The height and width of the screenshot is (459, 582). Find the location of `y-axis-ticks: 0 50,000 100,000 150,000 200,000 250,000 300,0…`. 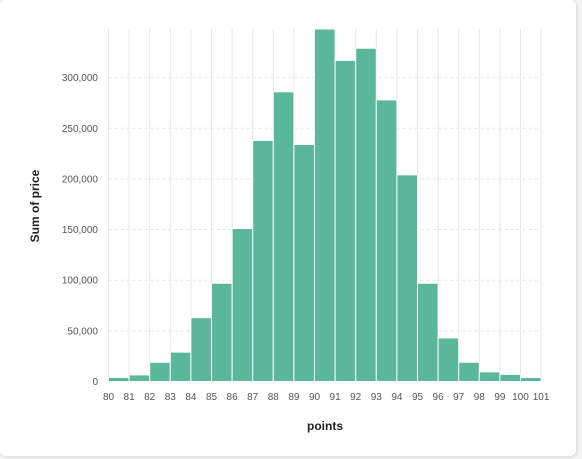

y-axis-ticks: 0 50,000 100,000 150,000 200,000 250,000 300,0… is located at coordinates (80, 230).